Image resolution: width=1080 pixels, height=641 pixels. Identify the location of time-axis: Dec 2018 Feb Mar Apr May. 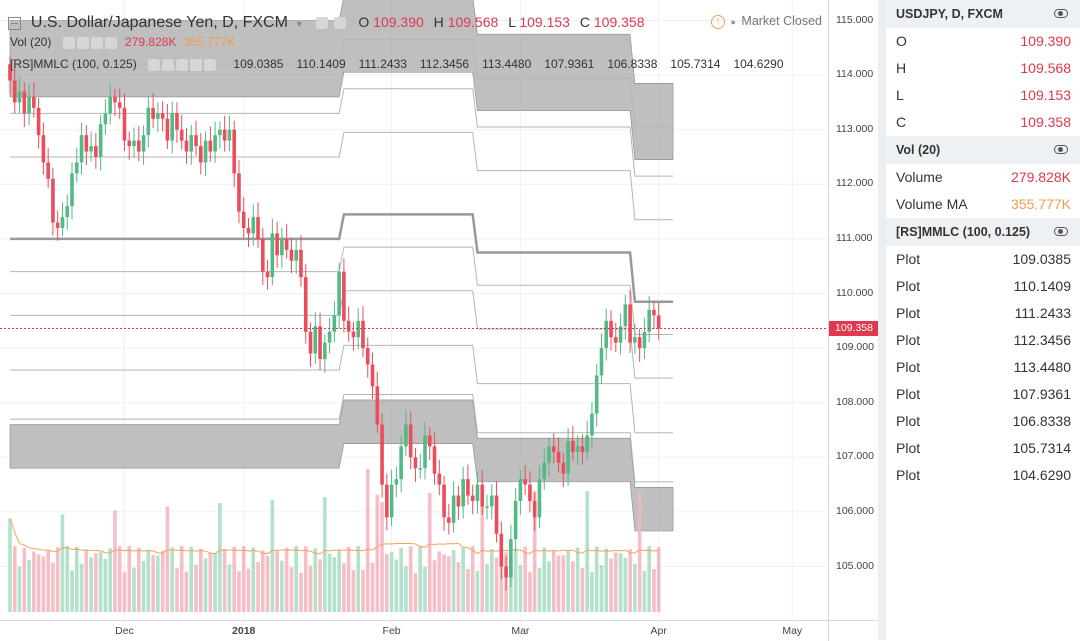
(414, 630).